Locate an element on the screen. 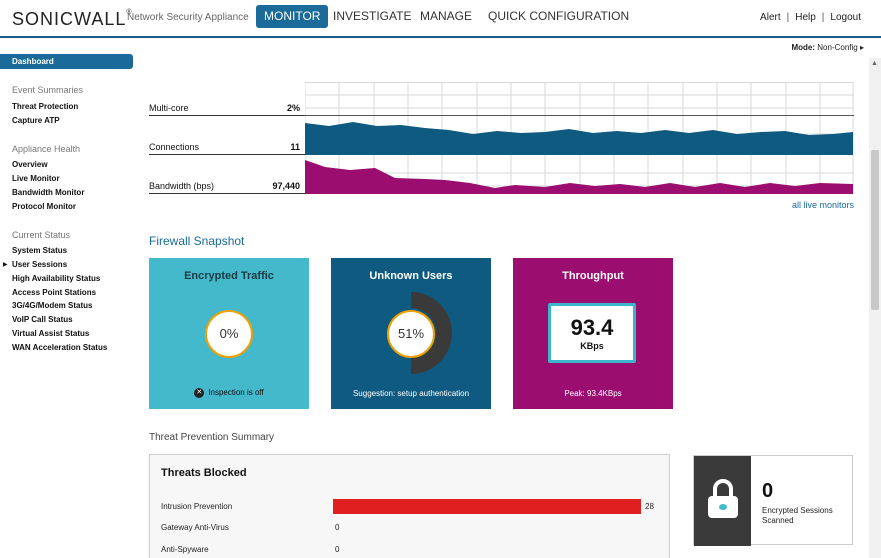  threat-label-intrusion-prevention: Intrusion Prevention is located at coordinates (197, 506).